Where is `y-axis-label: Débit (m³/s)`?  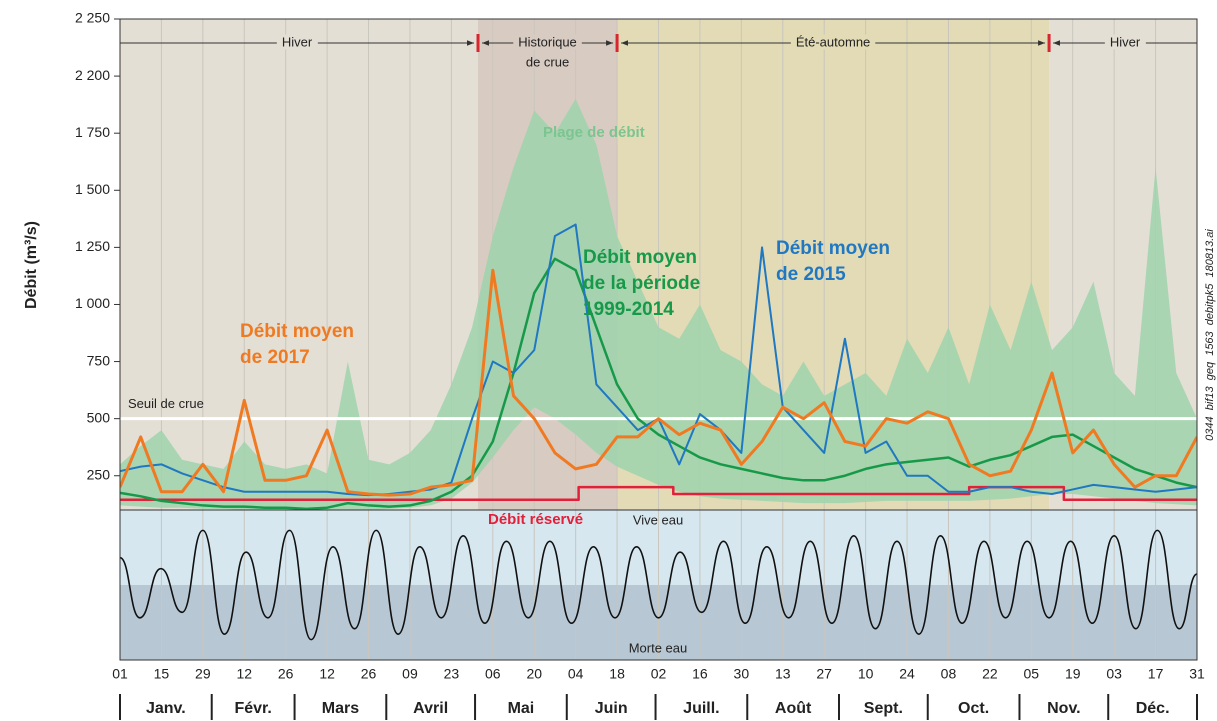 y-axis-label: Débit (m³/s) is located at coordinates (31, 265).